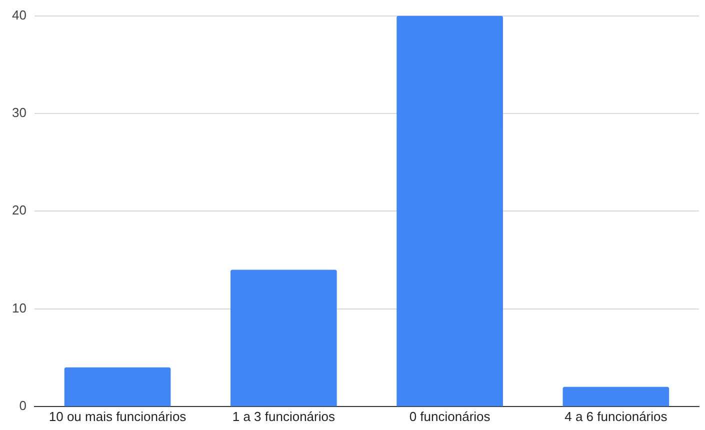 Image resolution: width=705 pixels, height=430 pixels. Describe the element at coordinates (19, 308) in the screenshot. I see `y-tick-label: 10` at that location.